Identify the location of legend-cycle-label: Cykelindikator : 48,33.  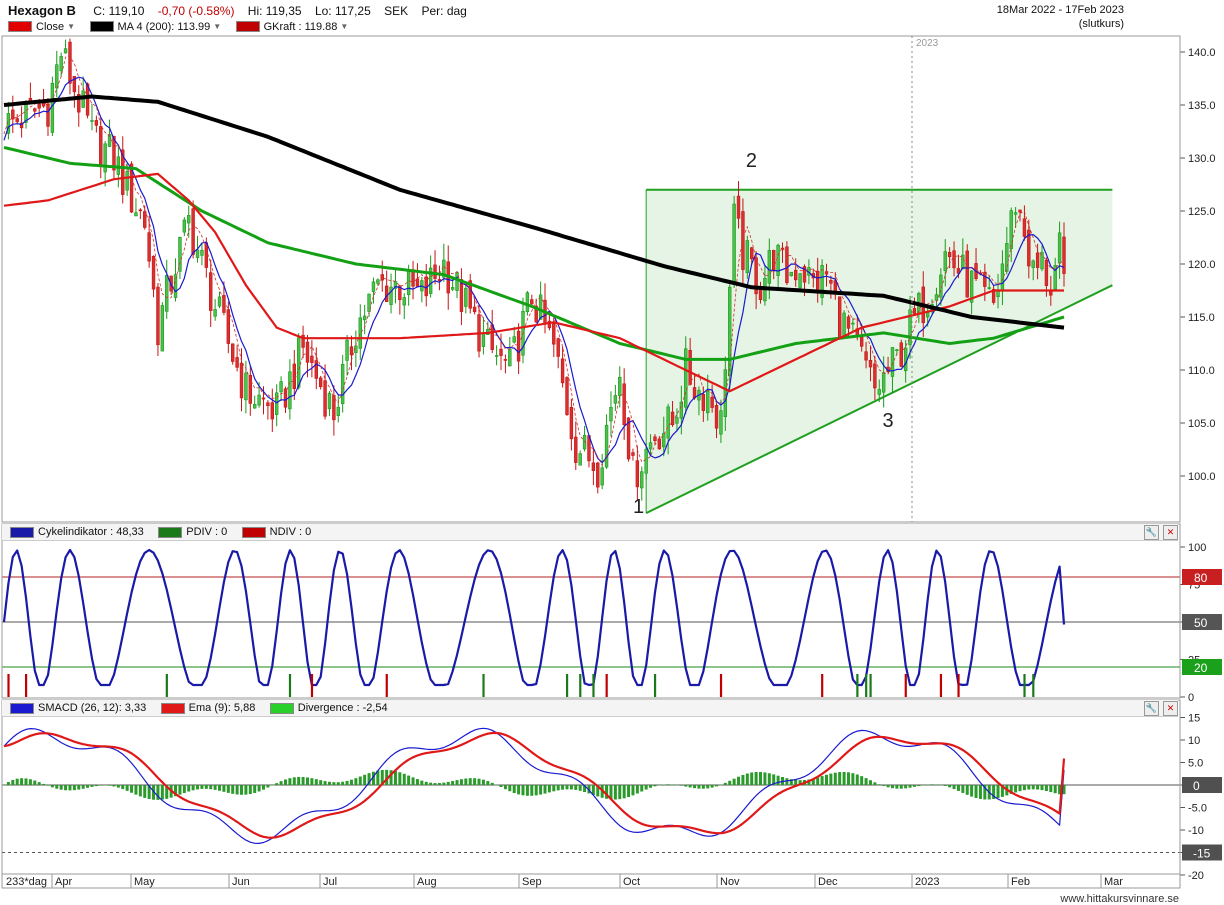
(91, 532).